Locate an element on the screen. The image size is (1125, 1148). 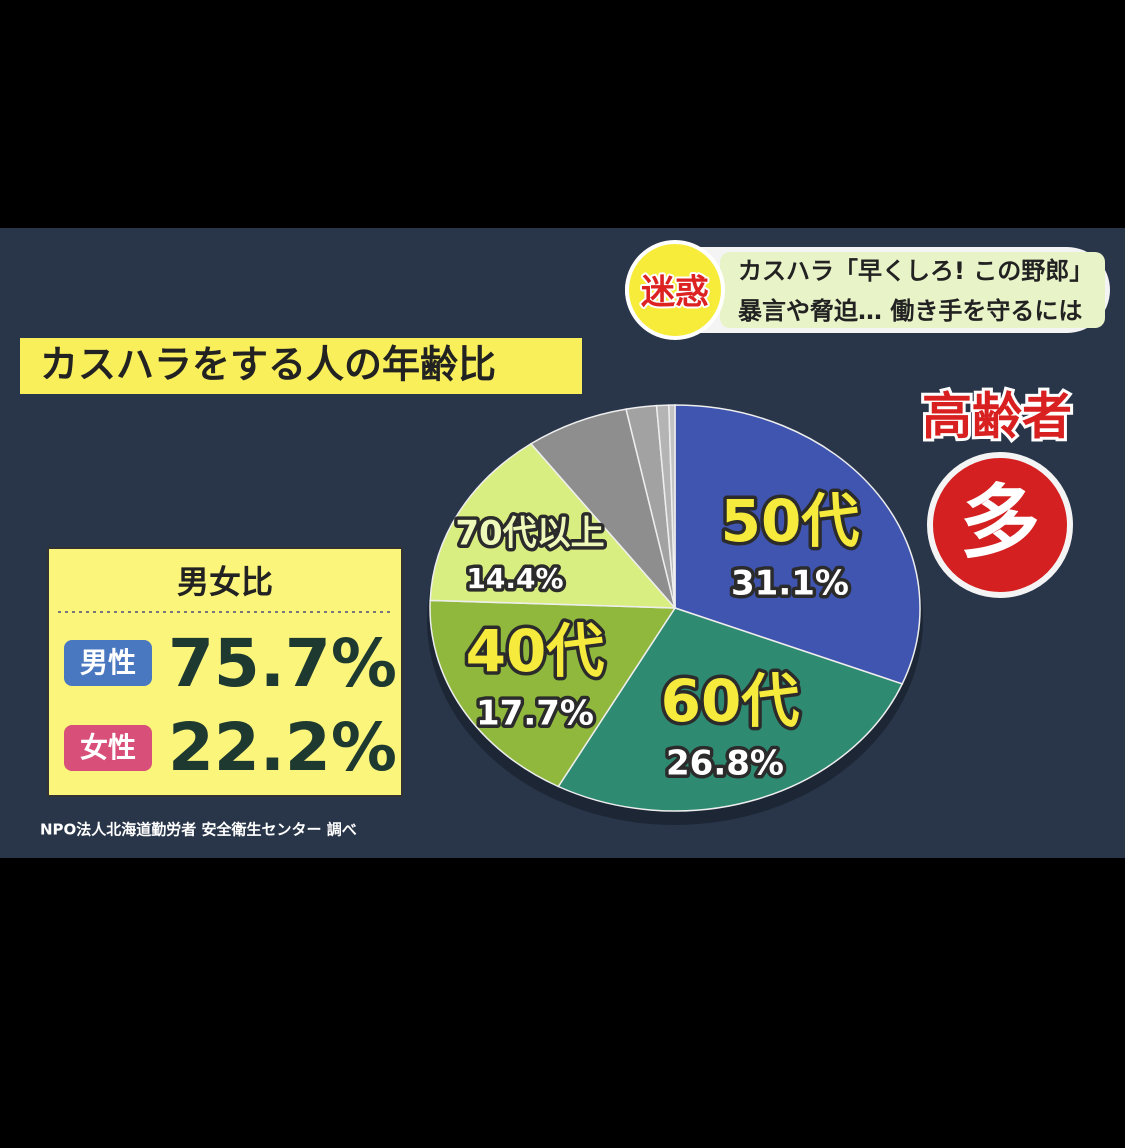
slice-label: 60代 is located at coordinates (730, 701).